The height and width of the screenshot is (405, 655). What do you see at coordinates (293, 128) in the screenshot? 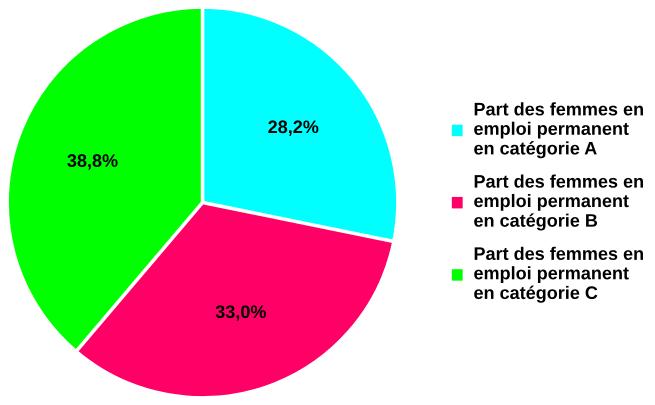
I see `data-label: 28,2%` at bounding box center [293, 128].